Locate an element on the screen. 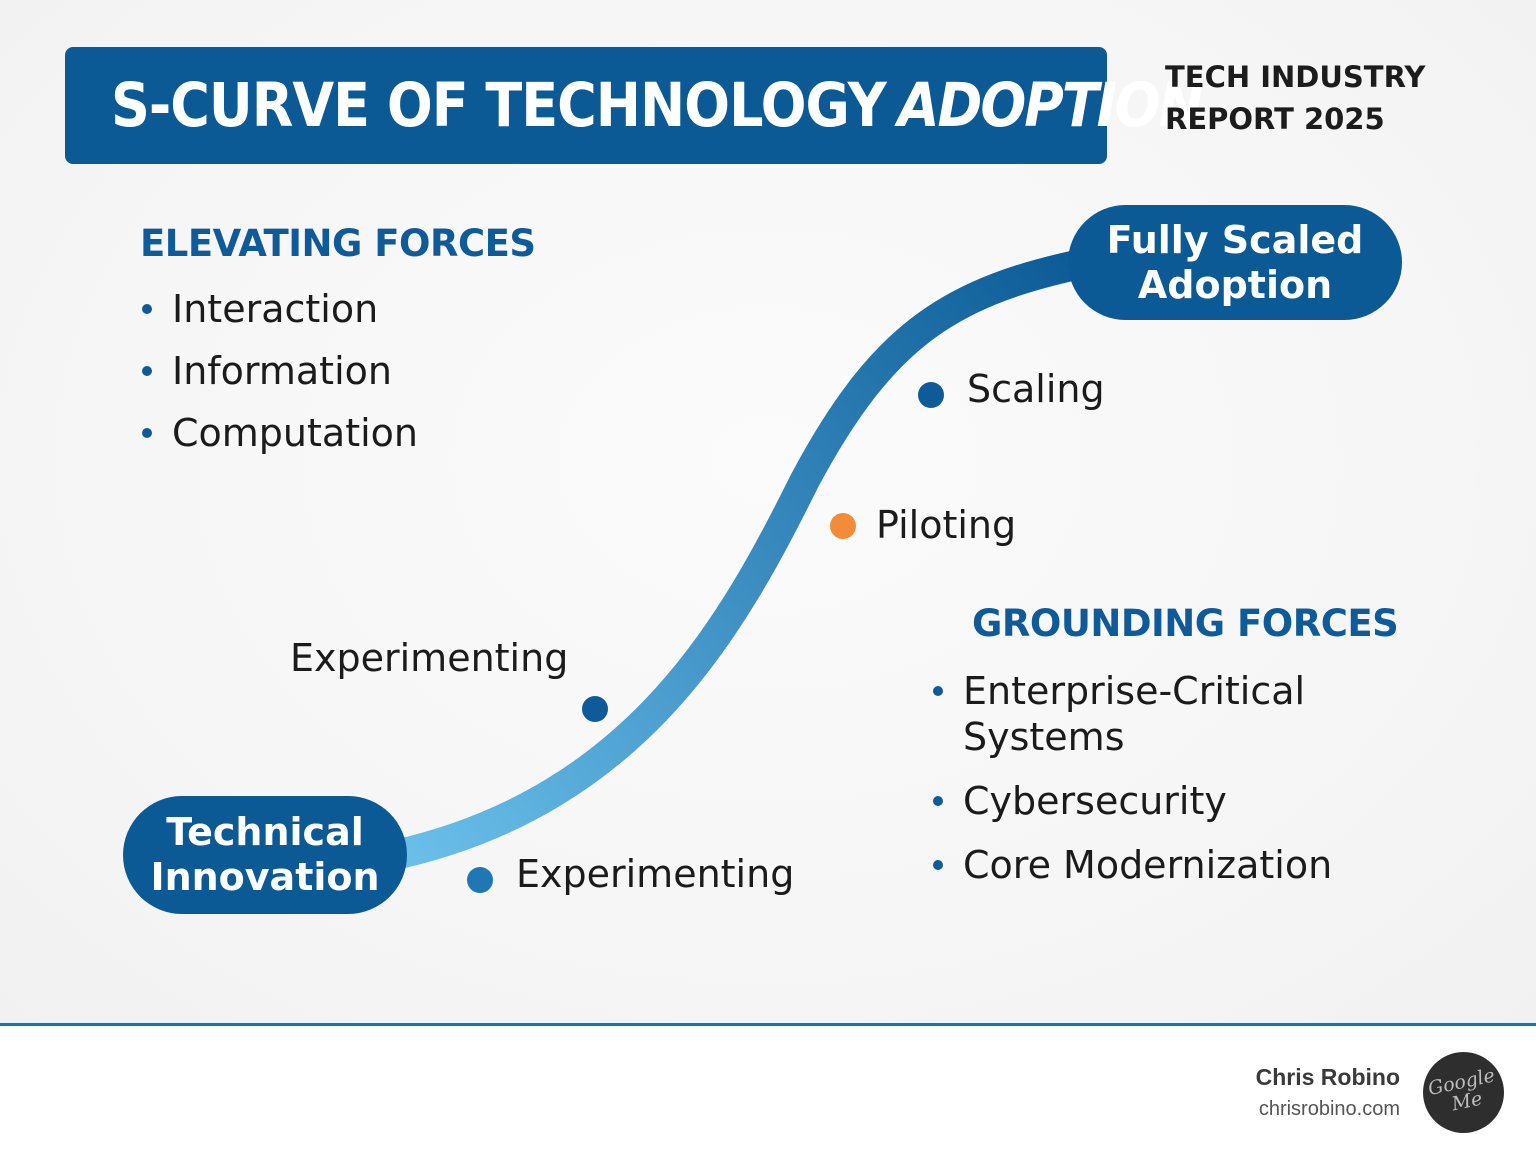 The width and height of the screenshot is (1536, 1154). end-stage-pill: Fully Scaled Adoption is located at coordinates (1235, 262).